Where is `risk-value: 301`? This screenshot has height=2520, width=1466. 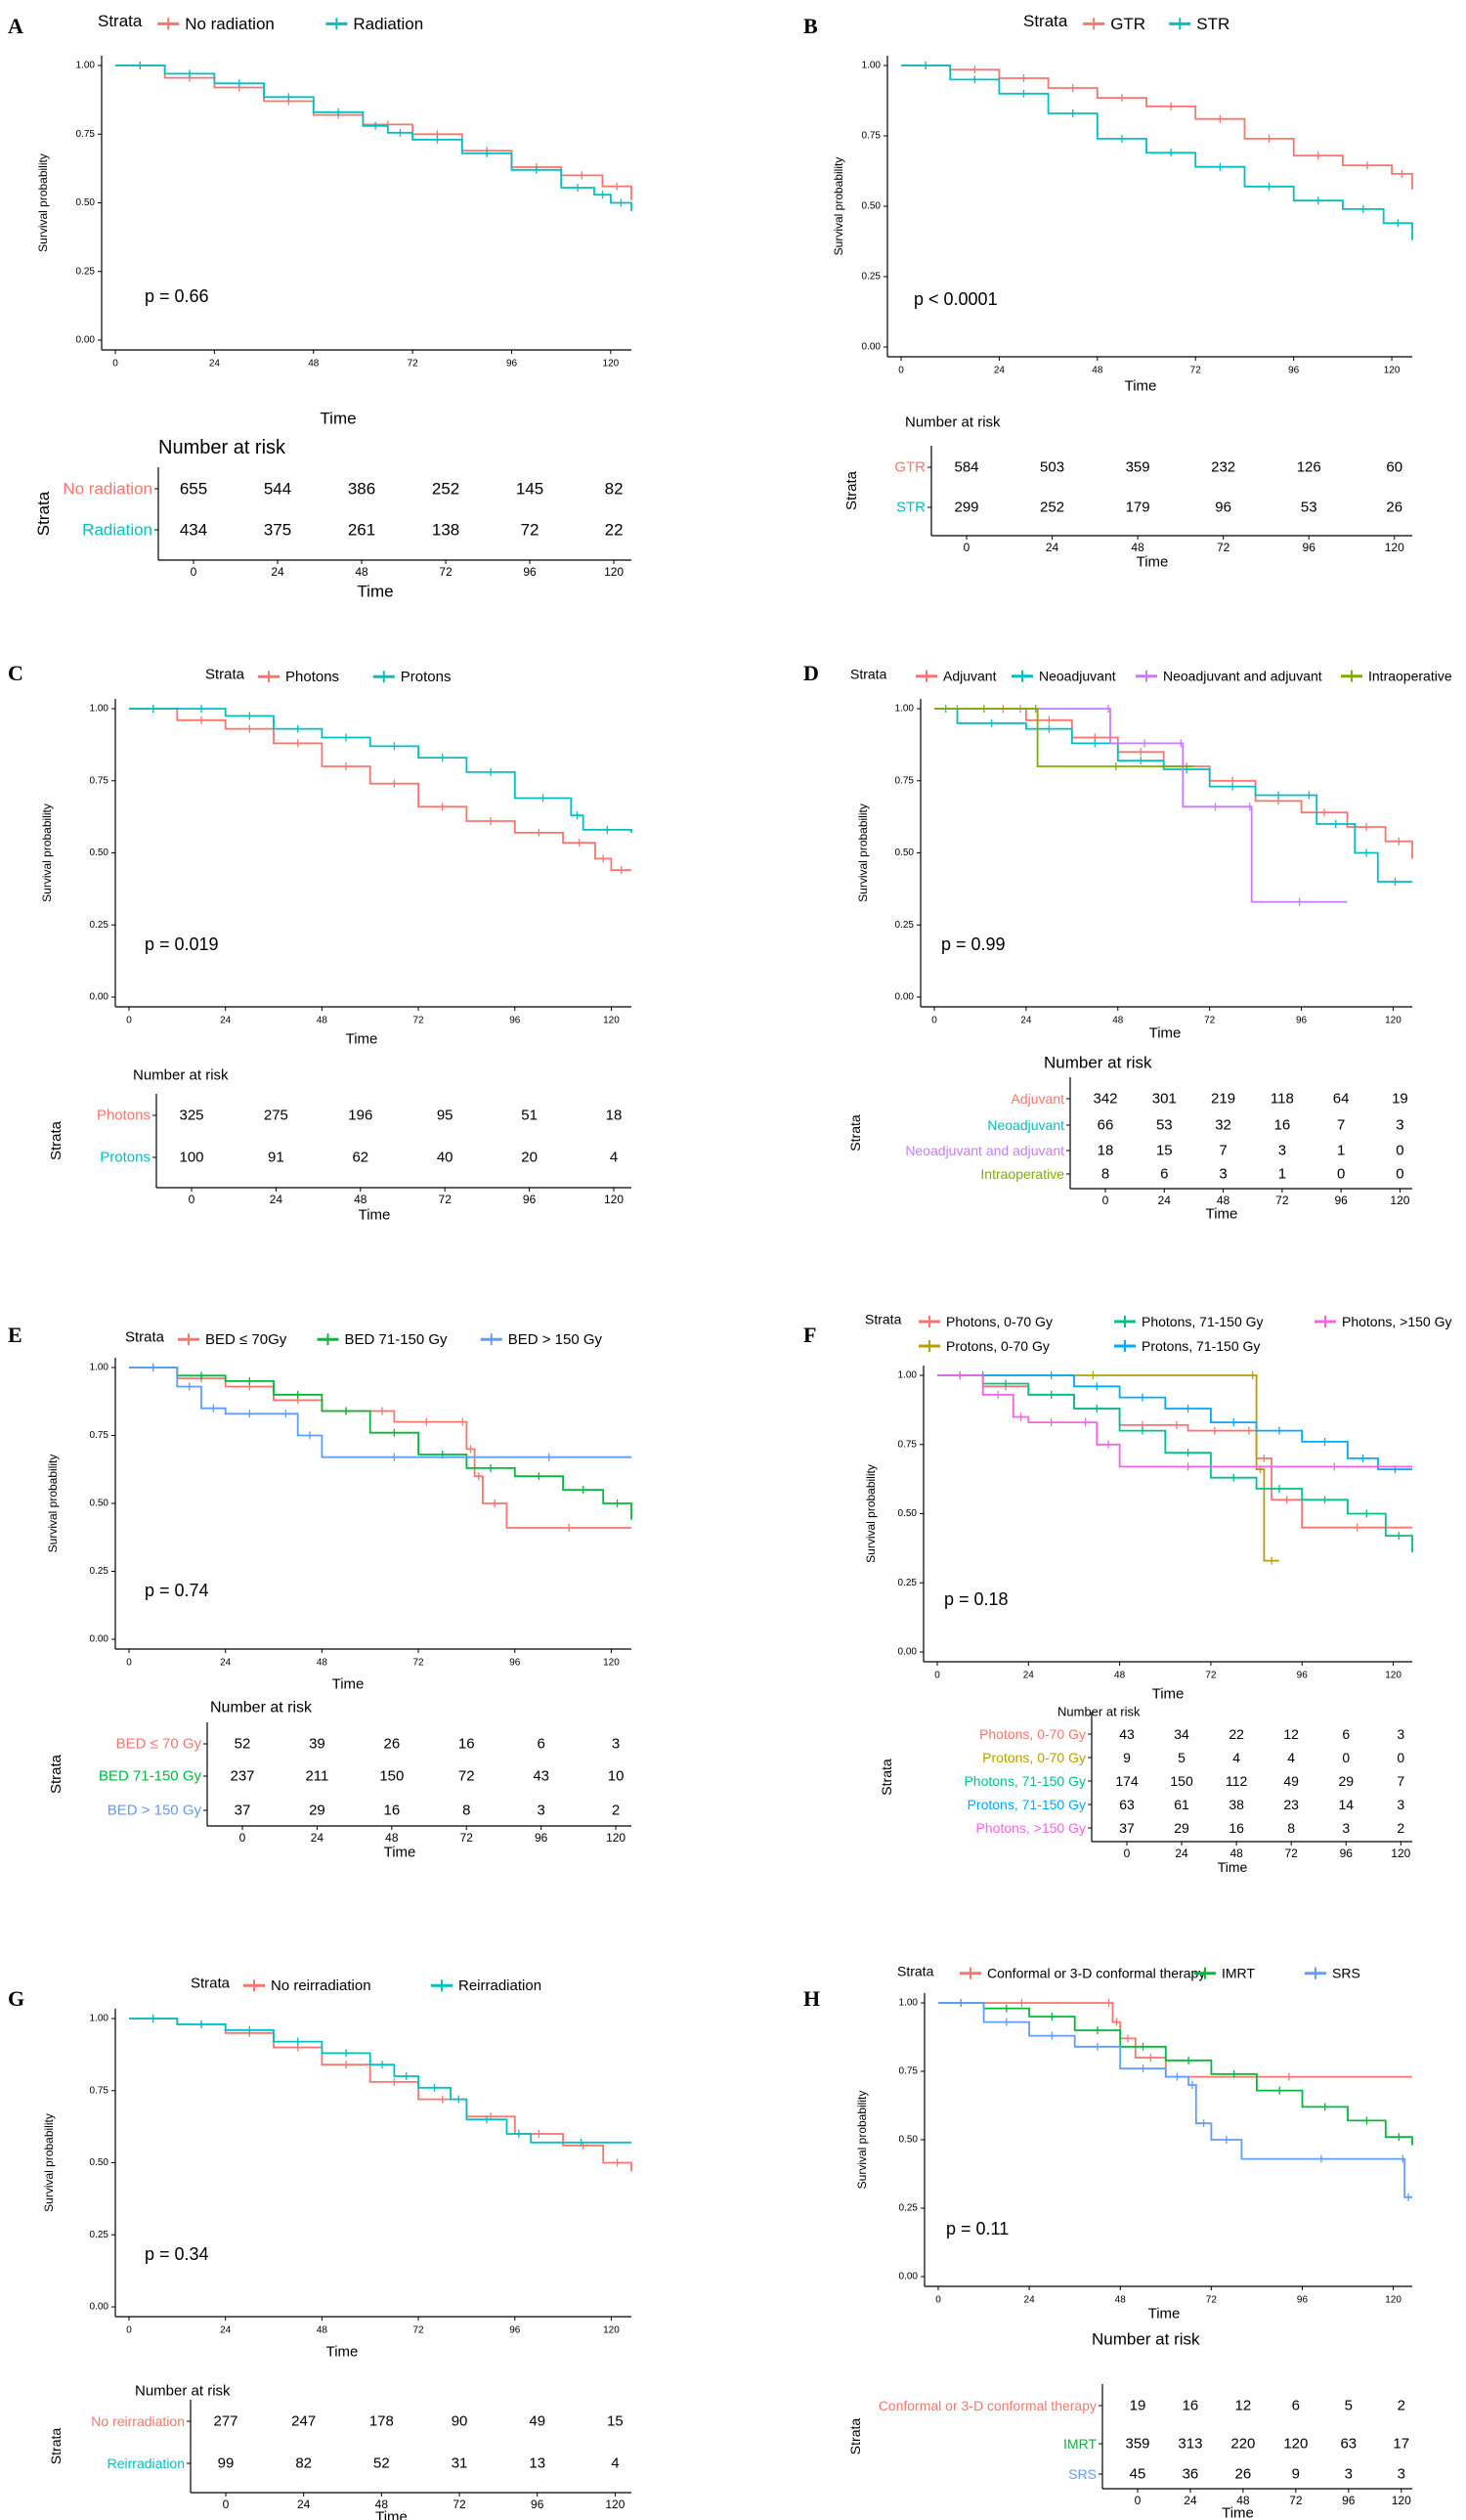
risk-value: 301 is located at coordinates (1164, 1099).